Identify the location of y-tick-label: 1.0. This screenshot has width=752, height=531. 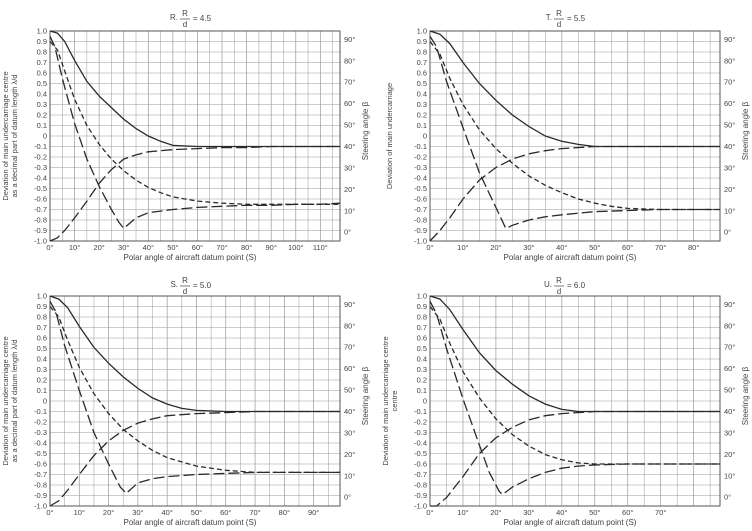
(422, 296).